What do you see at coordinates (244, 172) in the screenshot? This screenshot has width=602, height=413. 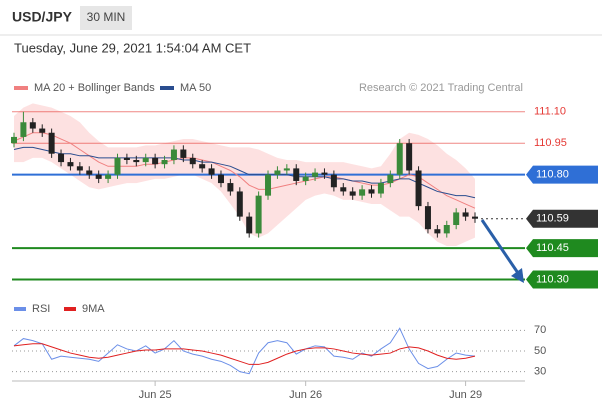 I see `ma-line` at bounding box center [244, 172].